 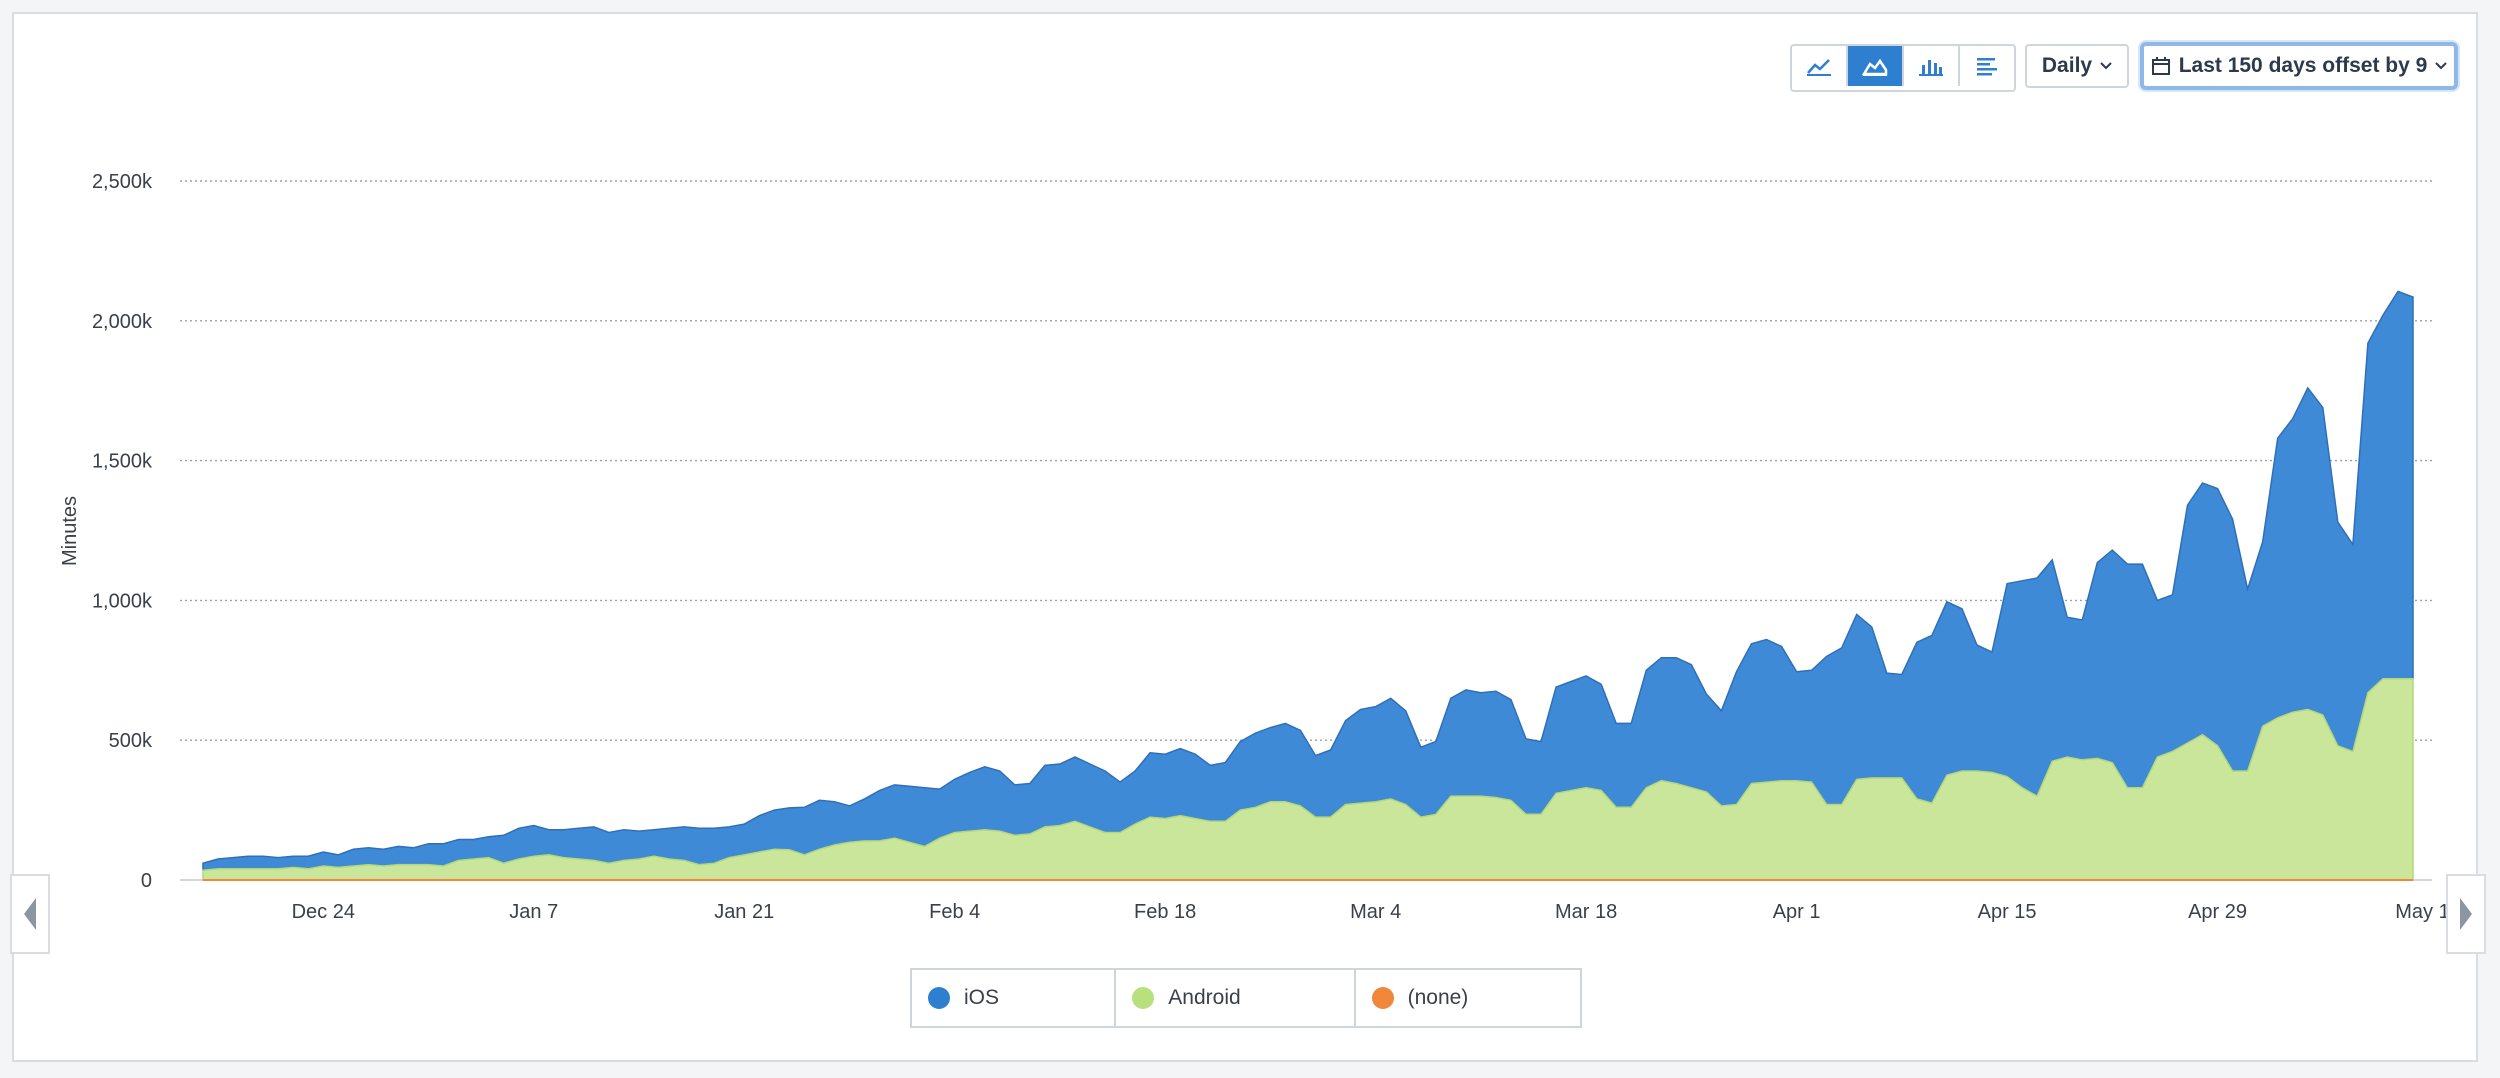 I want to click on chevron-left-icon, so click(x=30, y=914).